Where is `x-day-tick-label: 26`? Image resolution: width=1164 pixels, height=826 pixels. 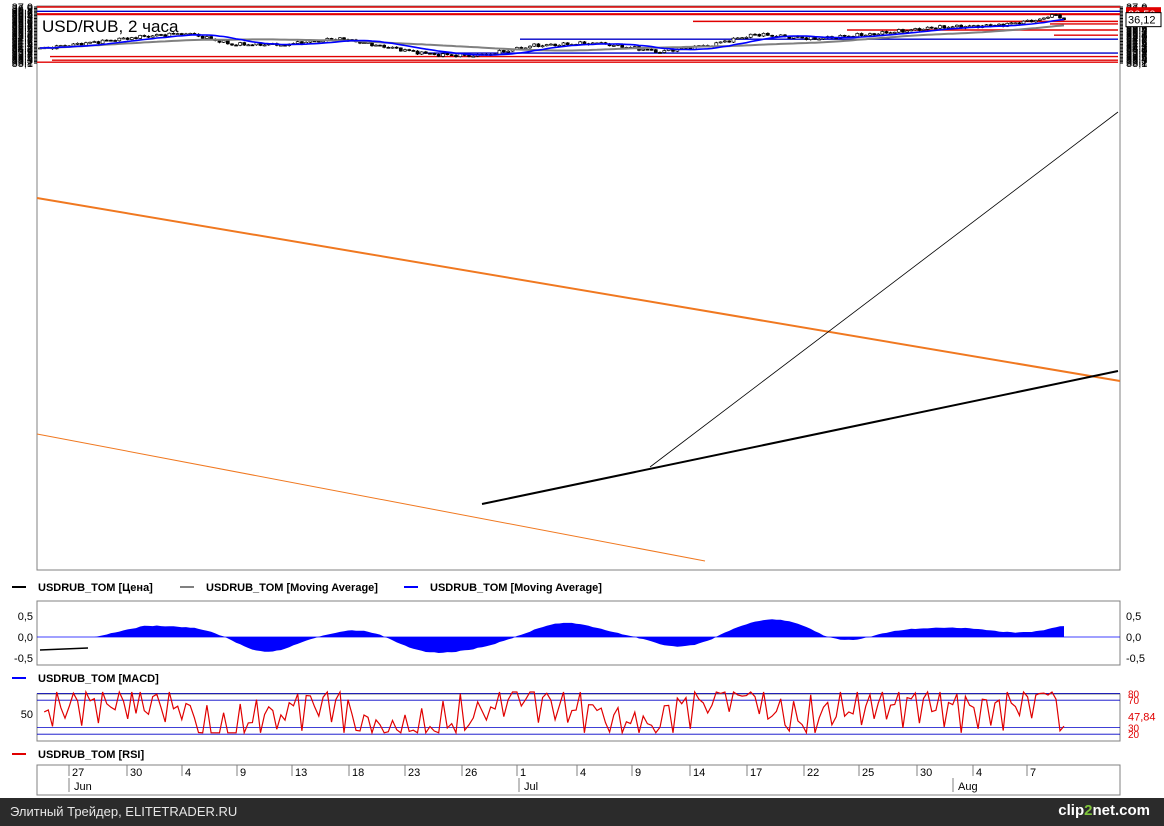
x-day-tick-label: 26 is located at coordinates (471, 773).